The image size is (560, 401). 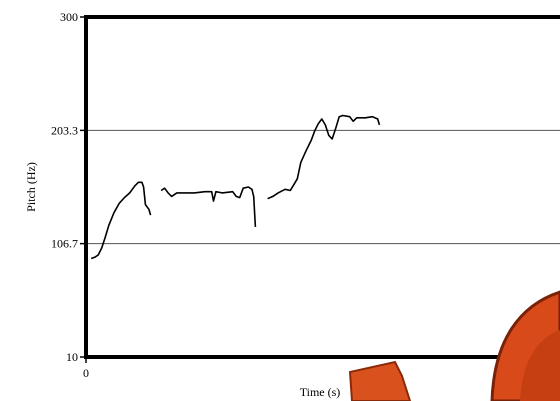 What do you see at coordinates (380, 380) in the screenshot?
I see `orange-shape-left` at bounding box center [380, 380].